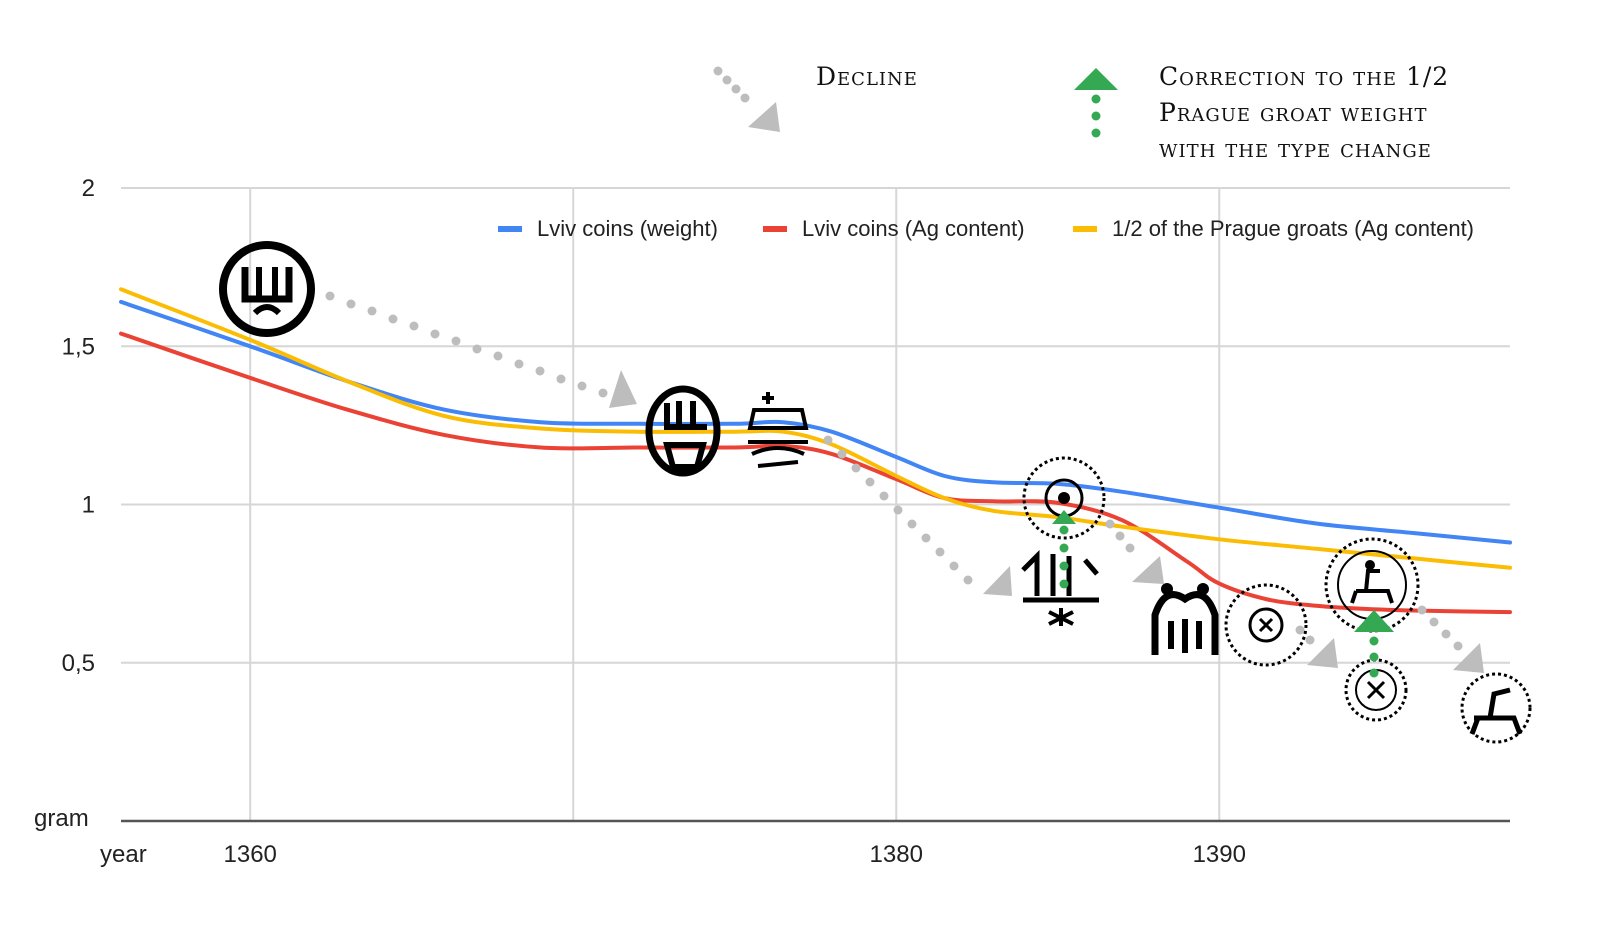  I want to click on legend-label-ag: Lviv coins (Ag content), so click(913, 228).